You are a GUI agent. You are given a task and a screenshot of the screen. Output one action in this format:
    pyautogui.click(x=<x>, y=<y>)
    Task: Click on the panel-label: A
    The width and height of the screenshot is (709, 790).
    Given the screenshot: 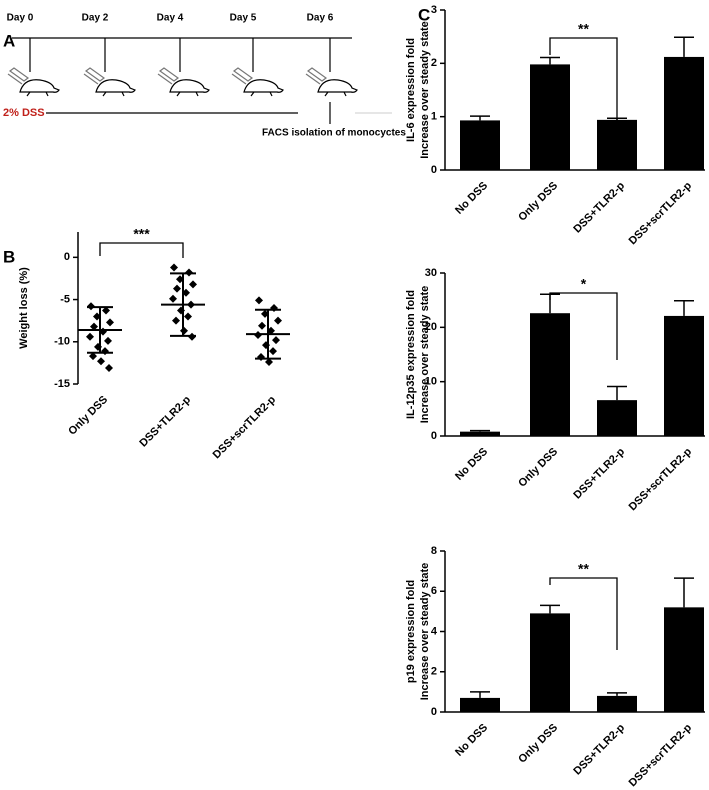 What is the action you would take?
    pyautogui.click(x=9, y=40)
    